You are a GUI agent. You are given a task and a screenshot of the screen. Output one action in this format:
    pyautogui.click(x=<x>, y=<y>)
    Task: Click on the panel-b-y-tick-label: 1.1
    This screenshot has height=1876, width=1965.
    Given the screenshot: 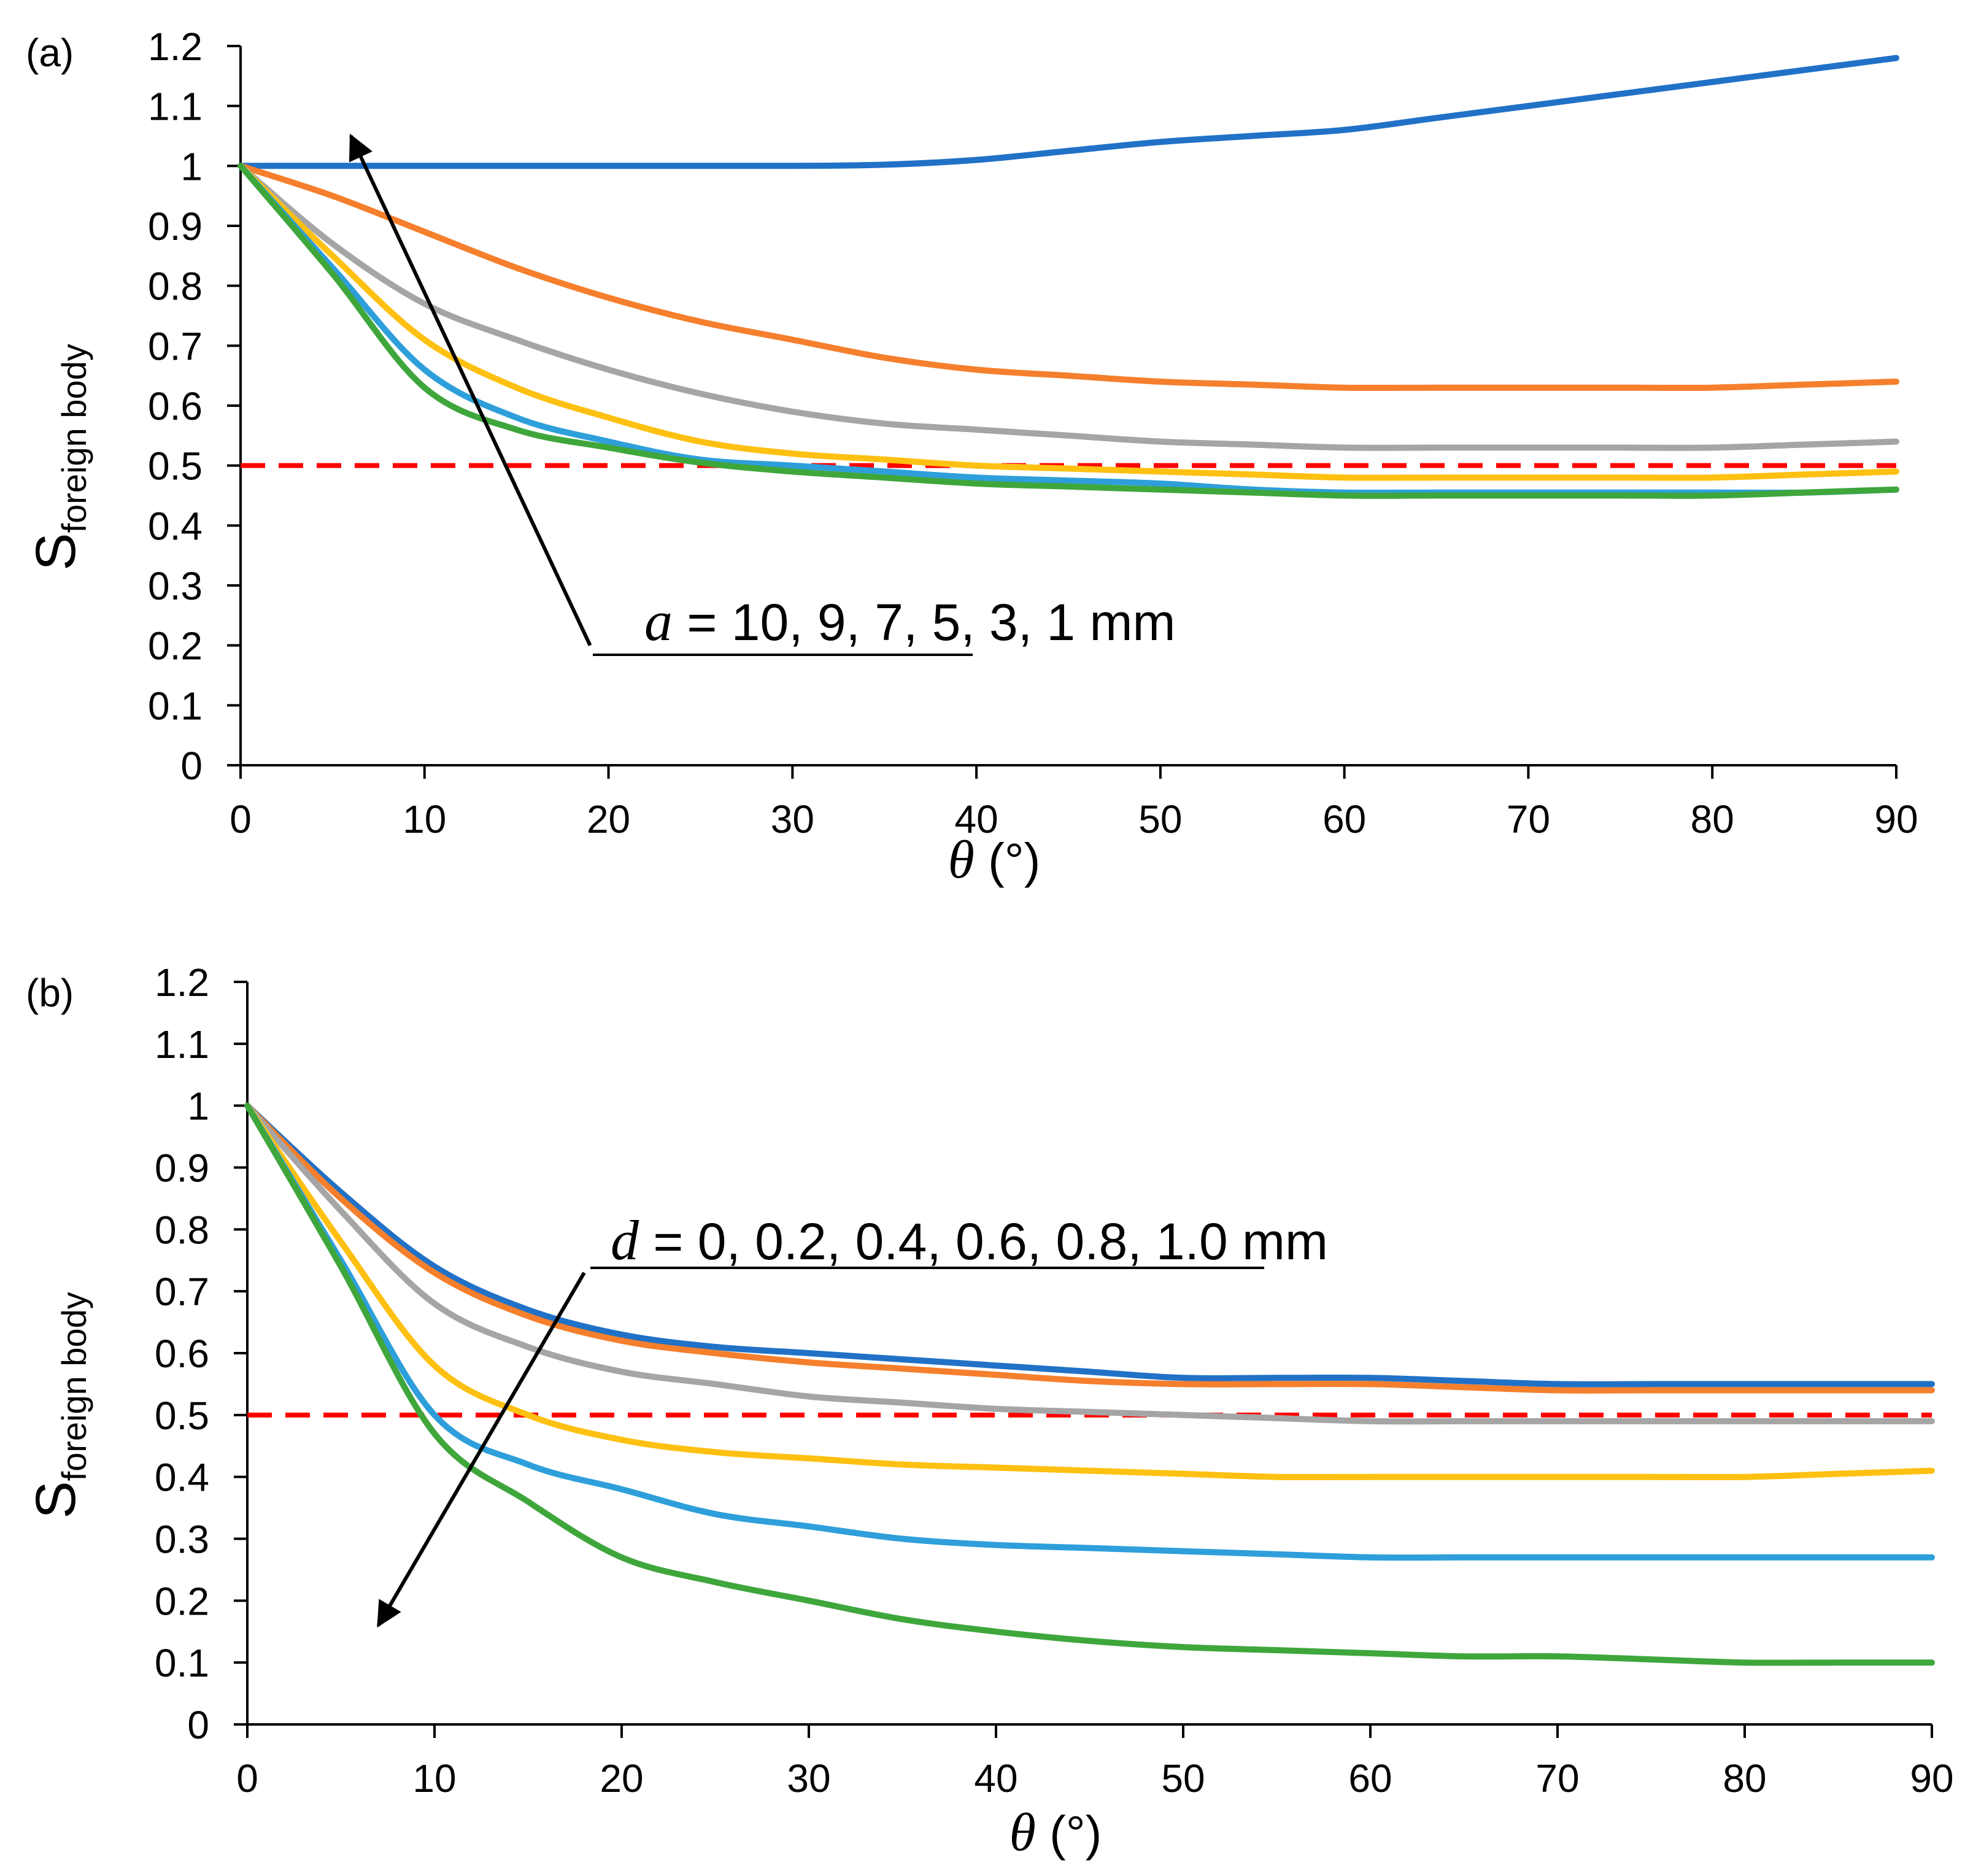 What is the action you would take?
    pyautogui.click(x=182, y=1045)
    